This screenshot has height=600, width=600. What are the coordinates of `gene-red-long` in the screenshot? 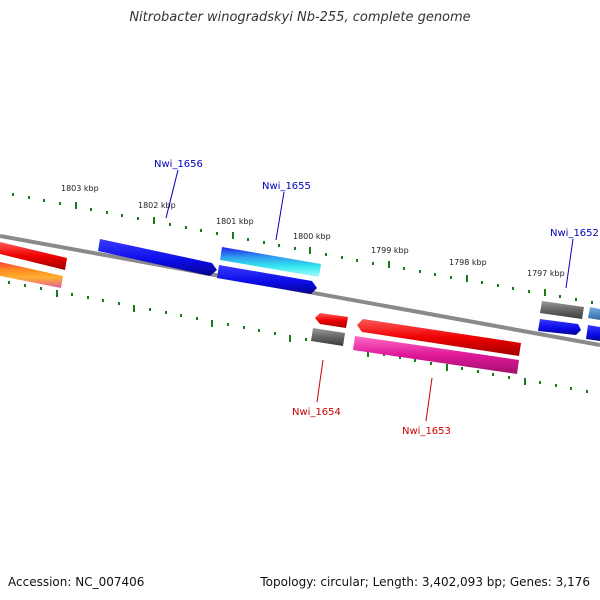 It's located at (439, 337).